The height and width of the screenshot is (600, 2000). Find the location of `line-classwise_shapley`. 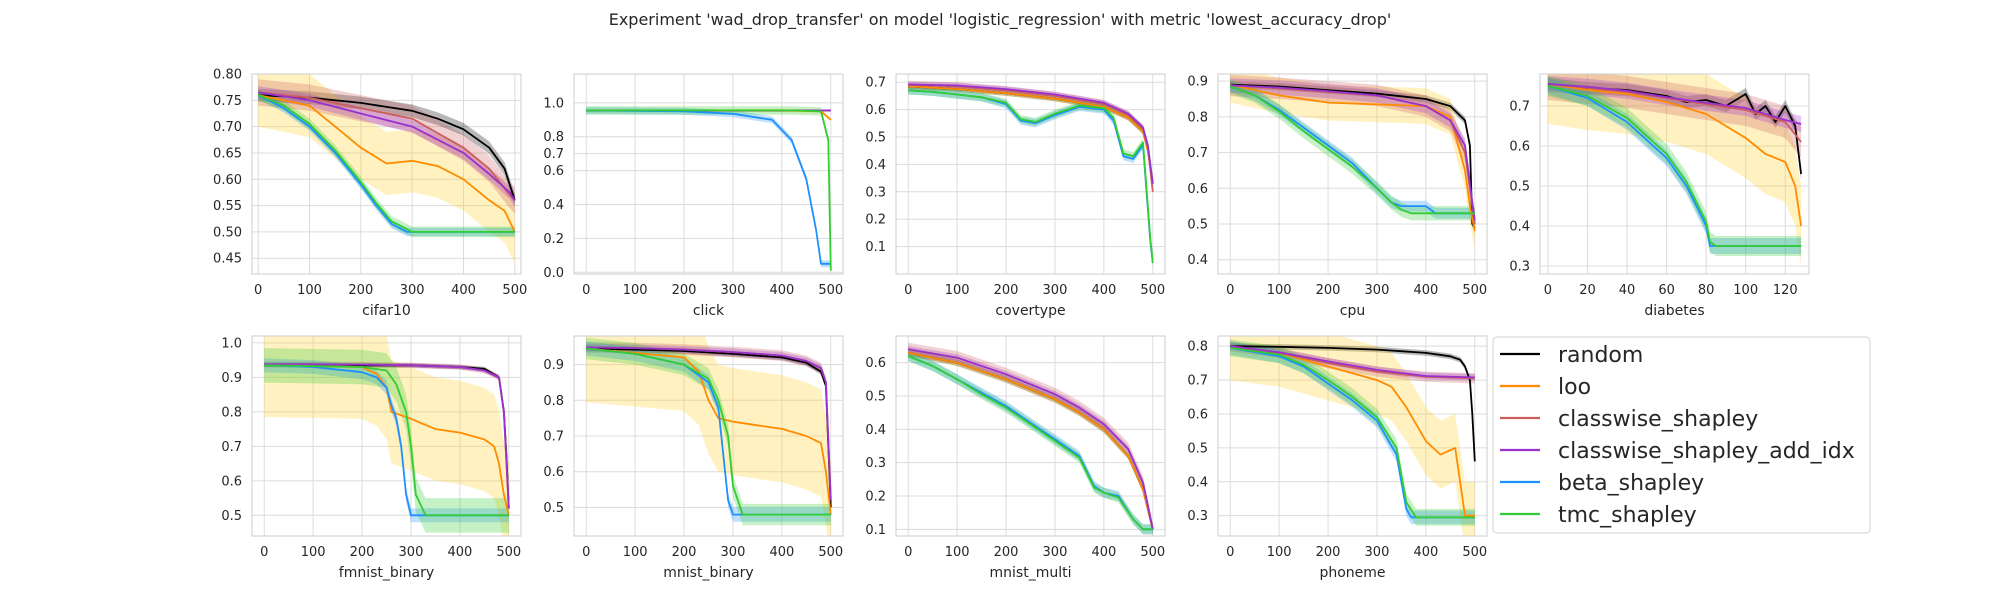

line-classwise_shapley is located at coordinates (1674, 113).